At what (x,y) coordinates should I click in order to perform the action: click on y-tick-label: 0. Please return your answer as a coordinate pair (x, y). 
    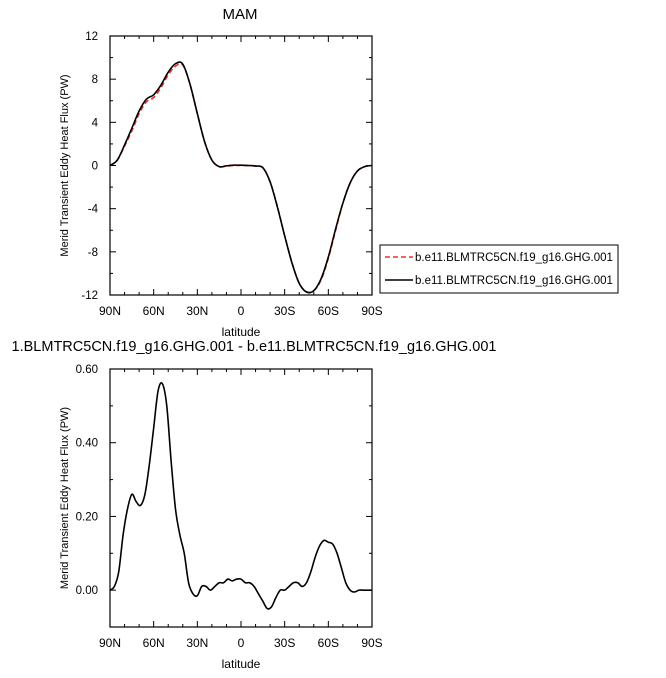
    Looking at the image, I should click on (95, 167).